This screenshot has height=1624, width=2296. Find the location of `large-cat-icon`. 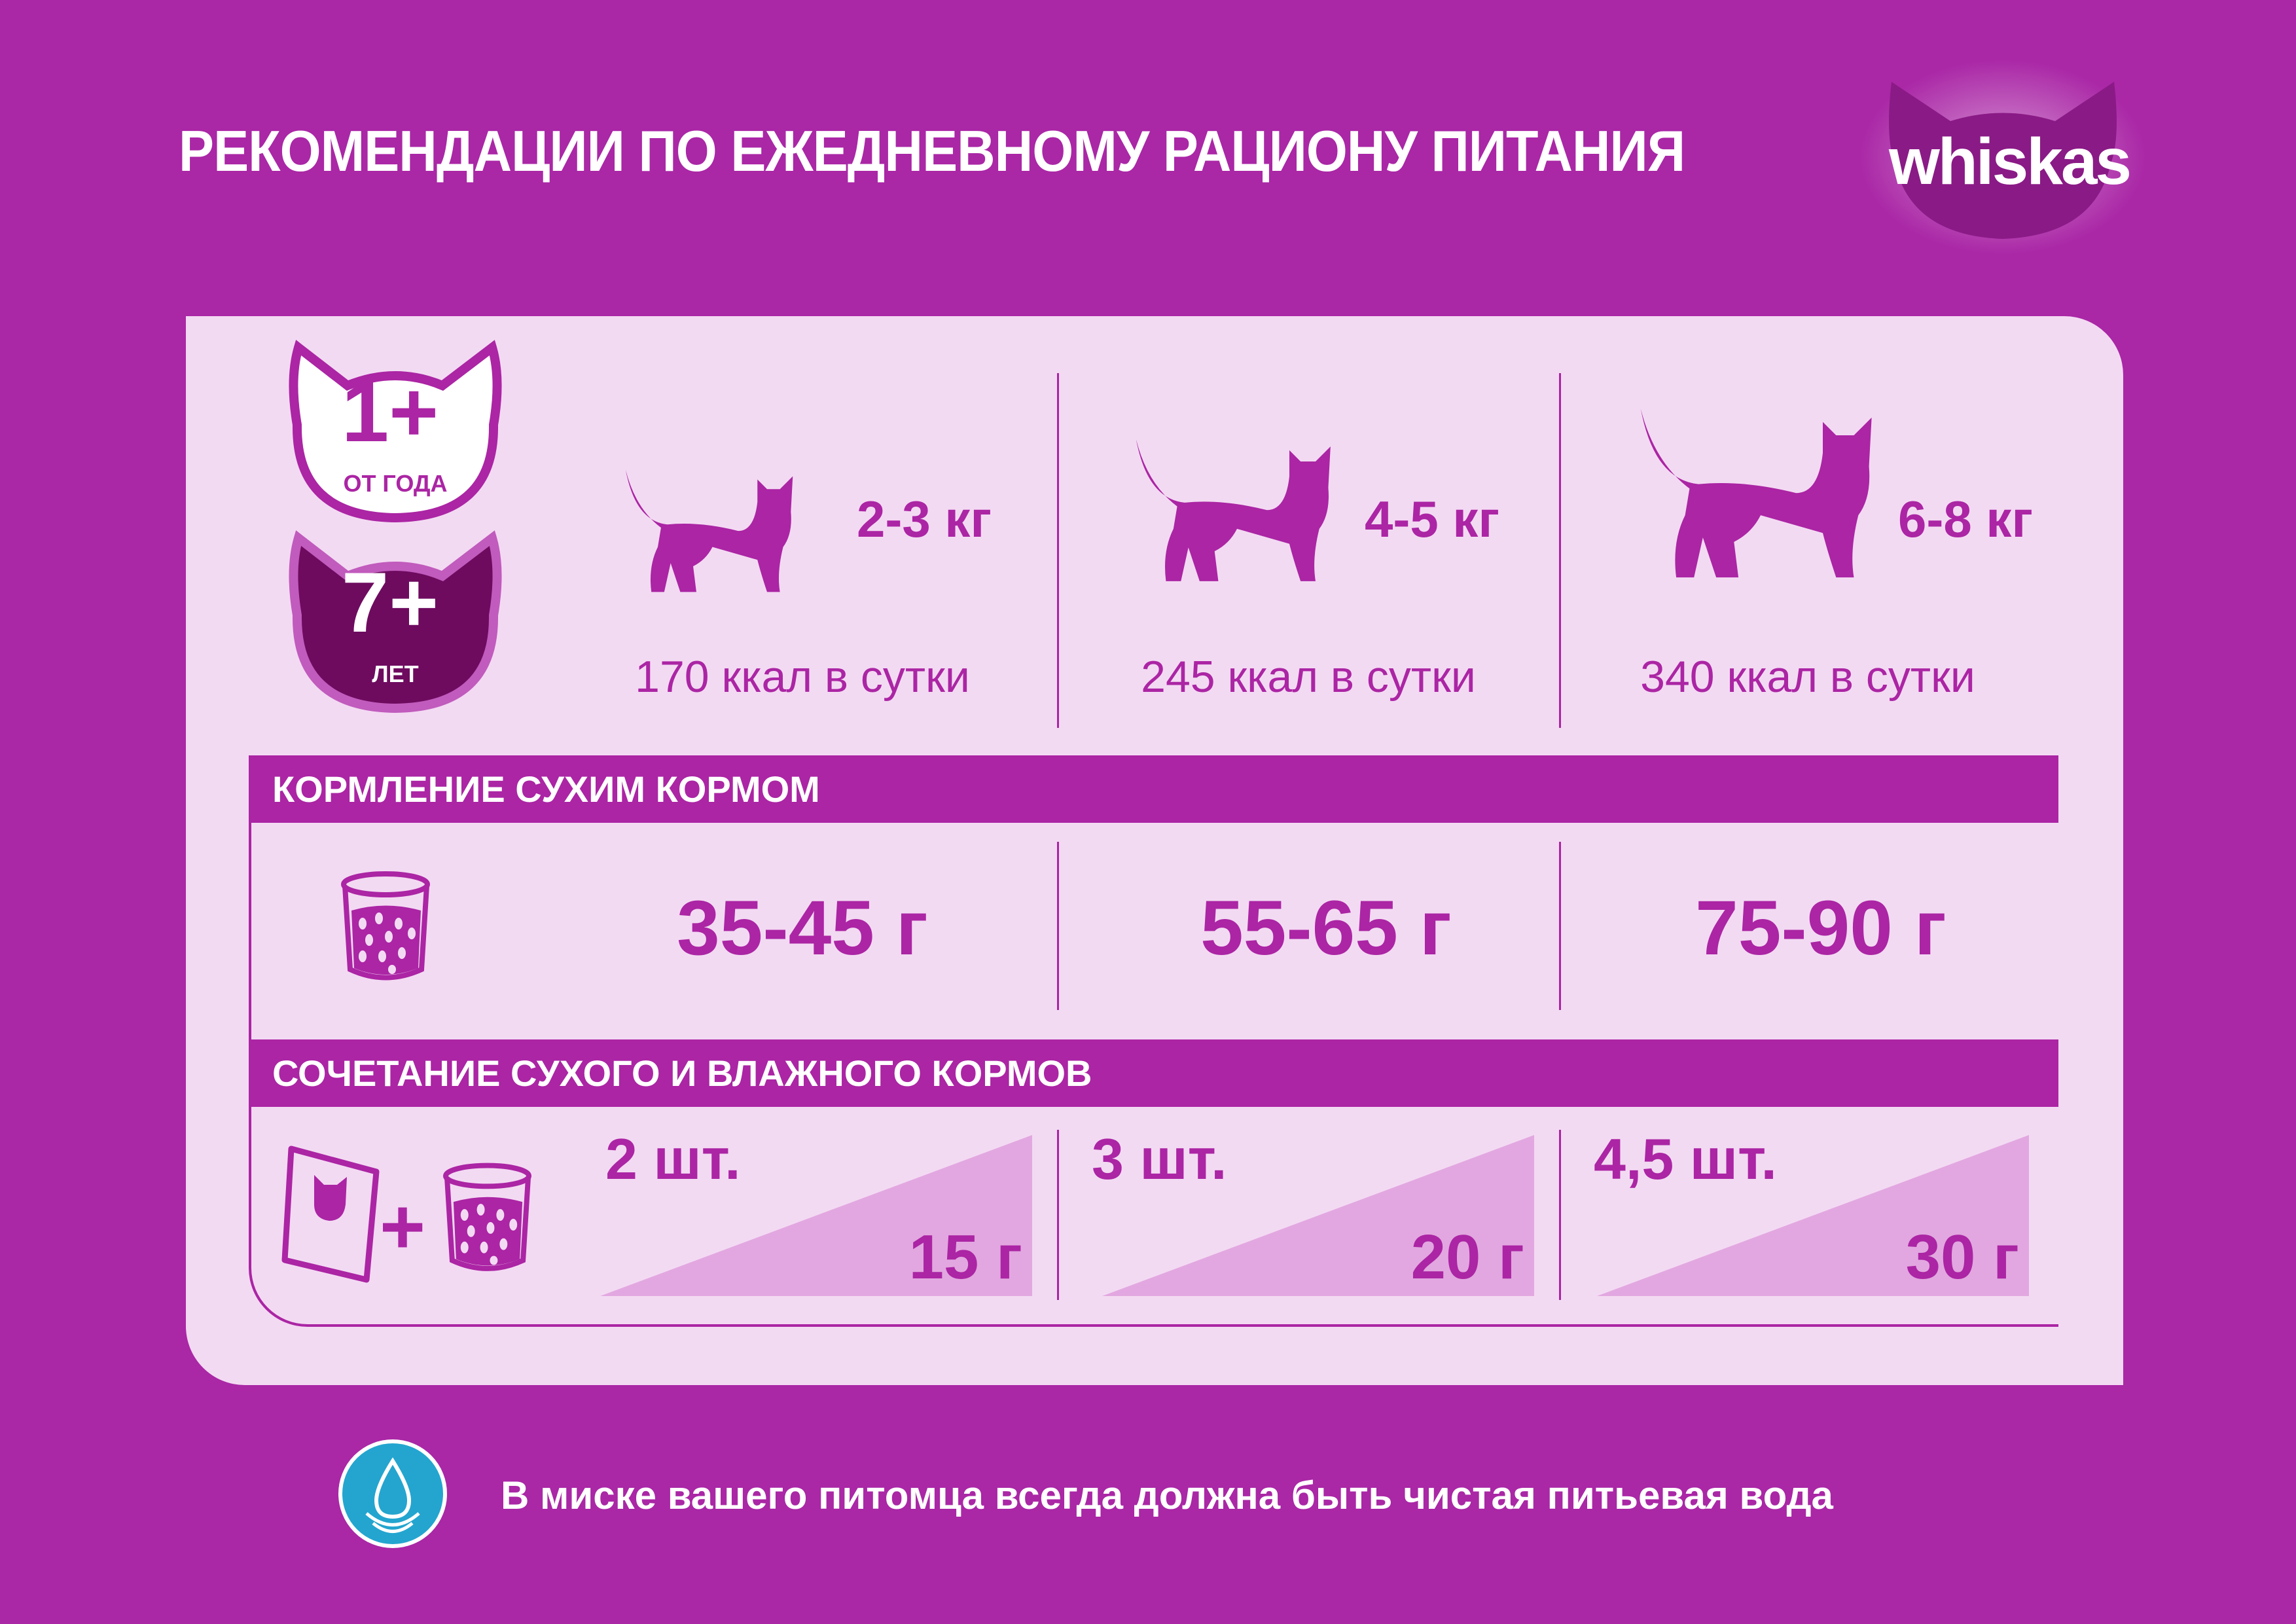

large-cat-icon is located at coordinates (1756, 493).